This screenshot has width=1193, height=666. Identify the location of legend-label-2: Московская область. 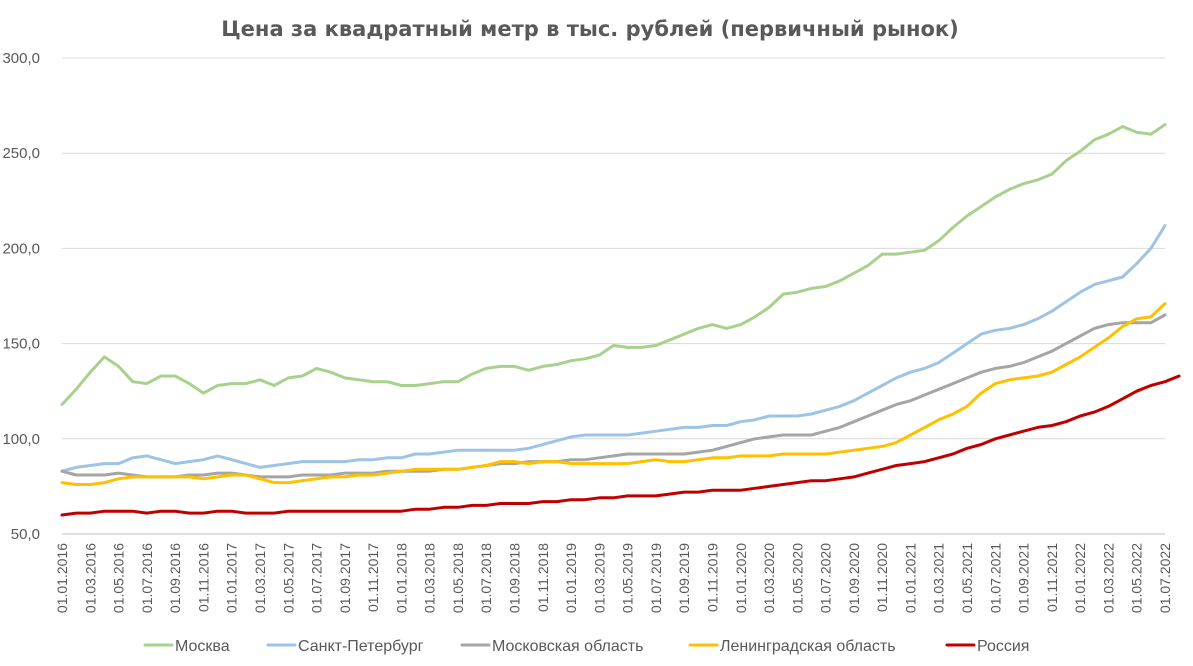
(567, 646).